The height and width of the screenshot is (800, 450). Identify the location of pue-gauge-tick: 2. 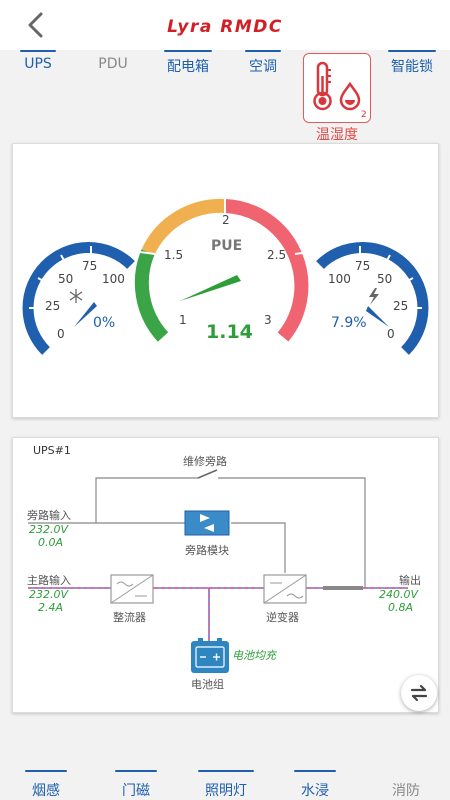
(226, 220).